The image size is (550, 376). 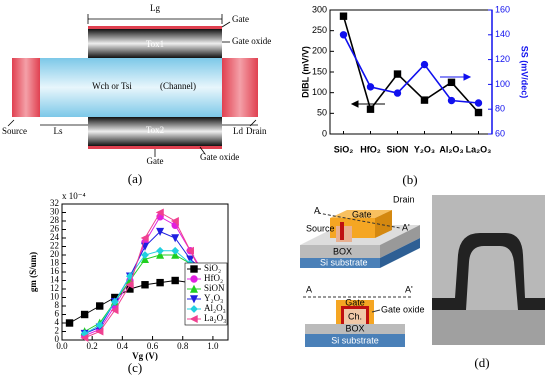 I want to click on legend-label: SiO₂, so click(x=212, y=268).